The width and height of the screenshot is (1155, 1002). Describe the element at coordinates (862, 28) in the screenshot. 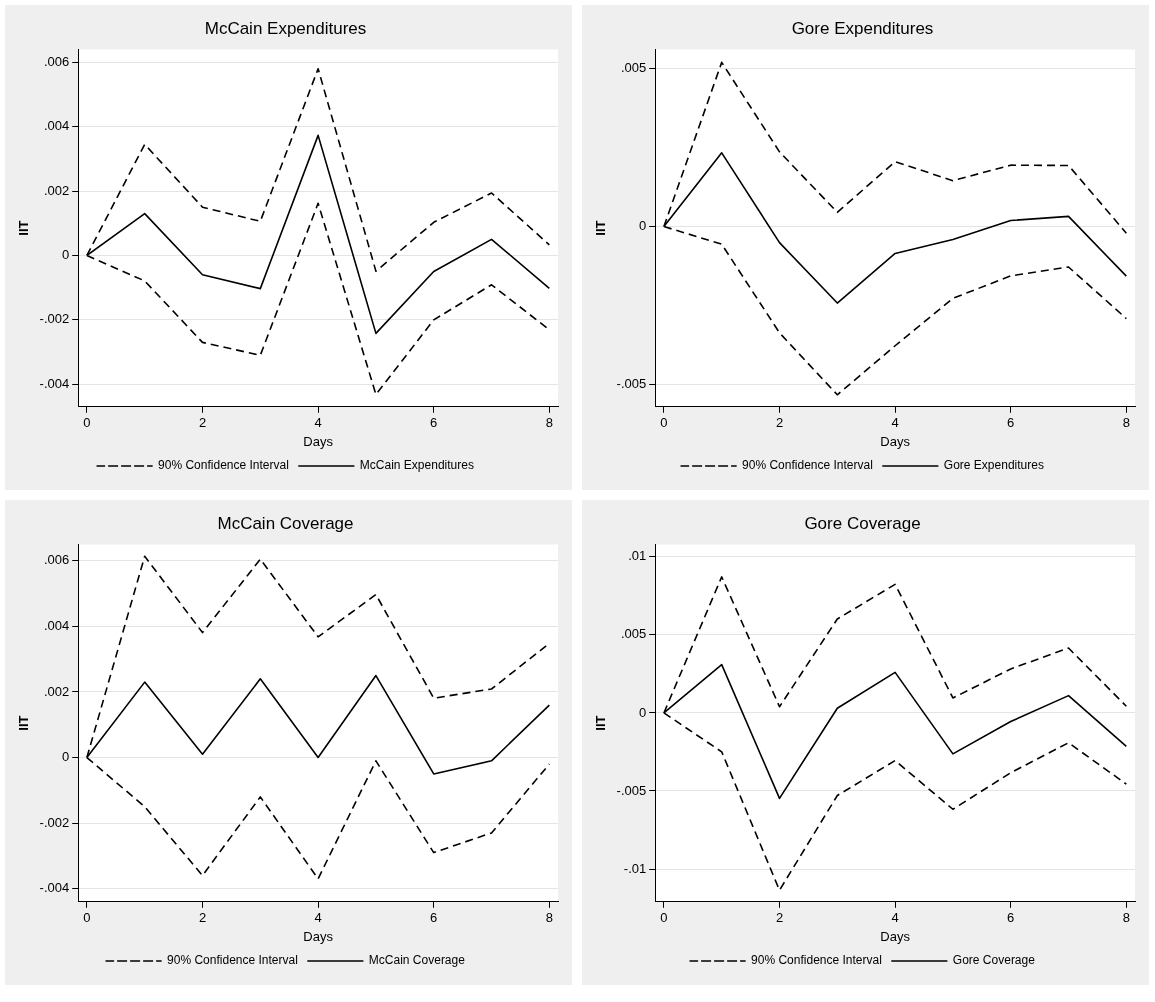

I see `chart-title: Gore Expenditures` at that location.